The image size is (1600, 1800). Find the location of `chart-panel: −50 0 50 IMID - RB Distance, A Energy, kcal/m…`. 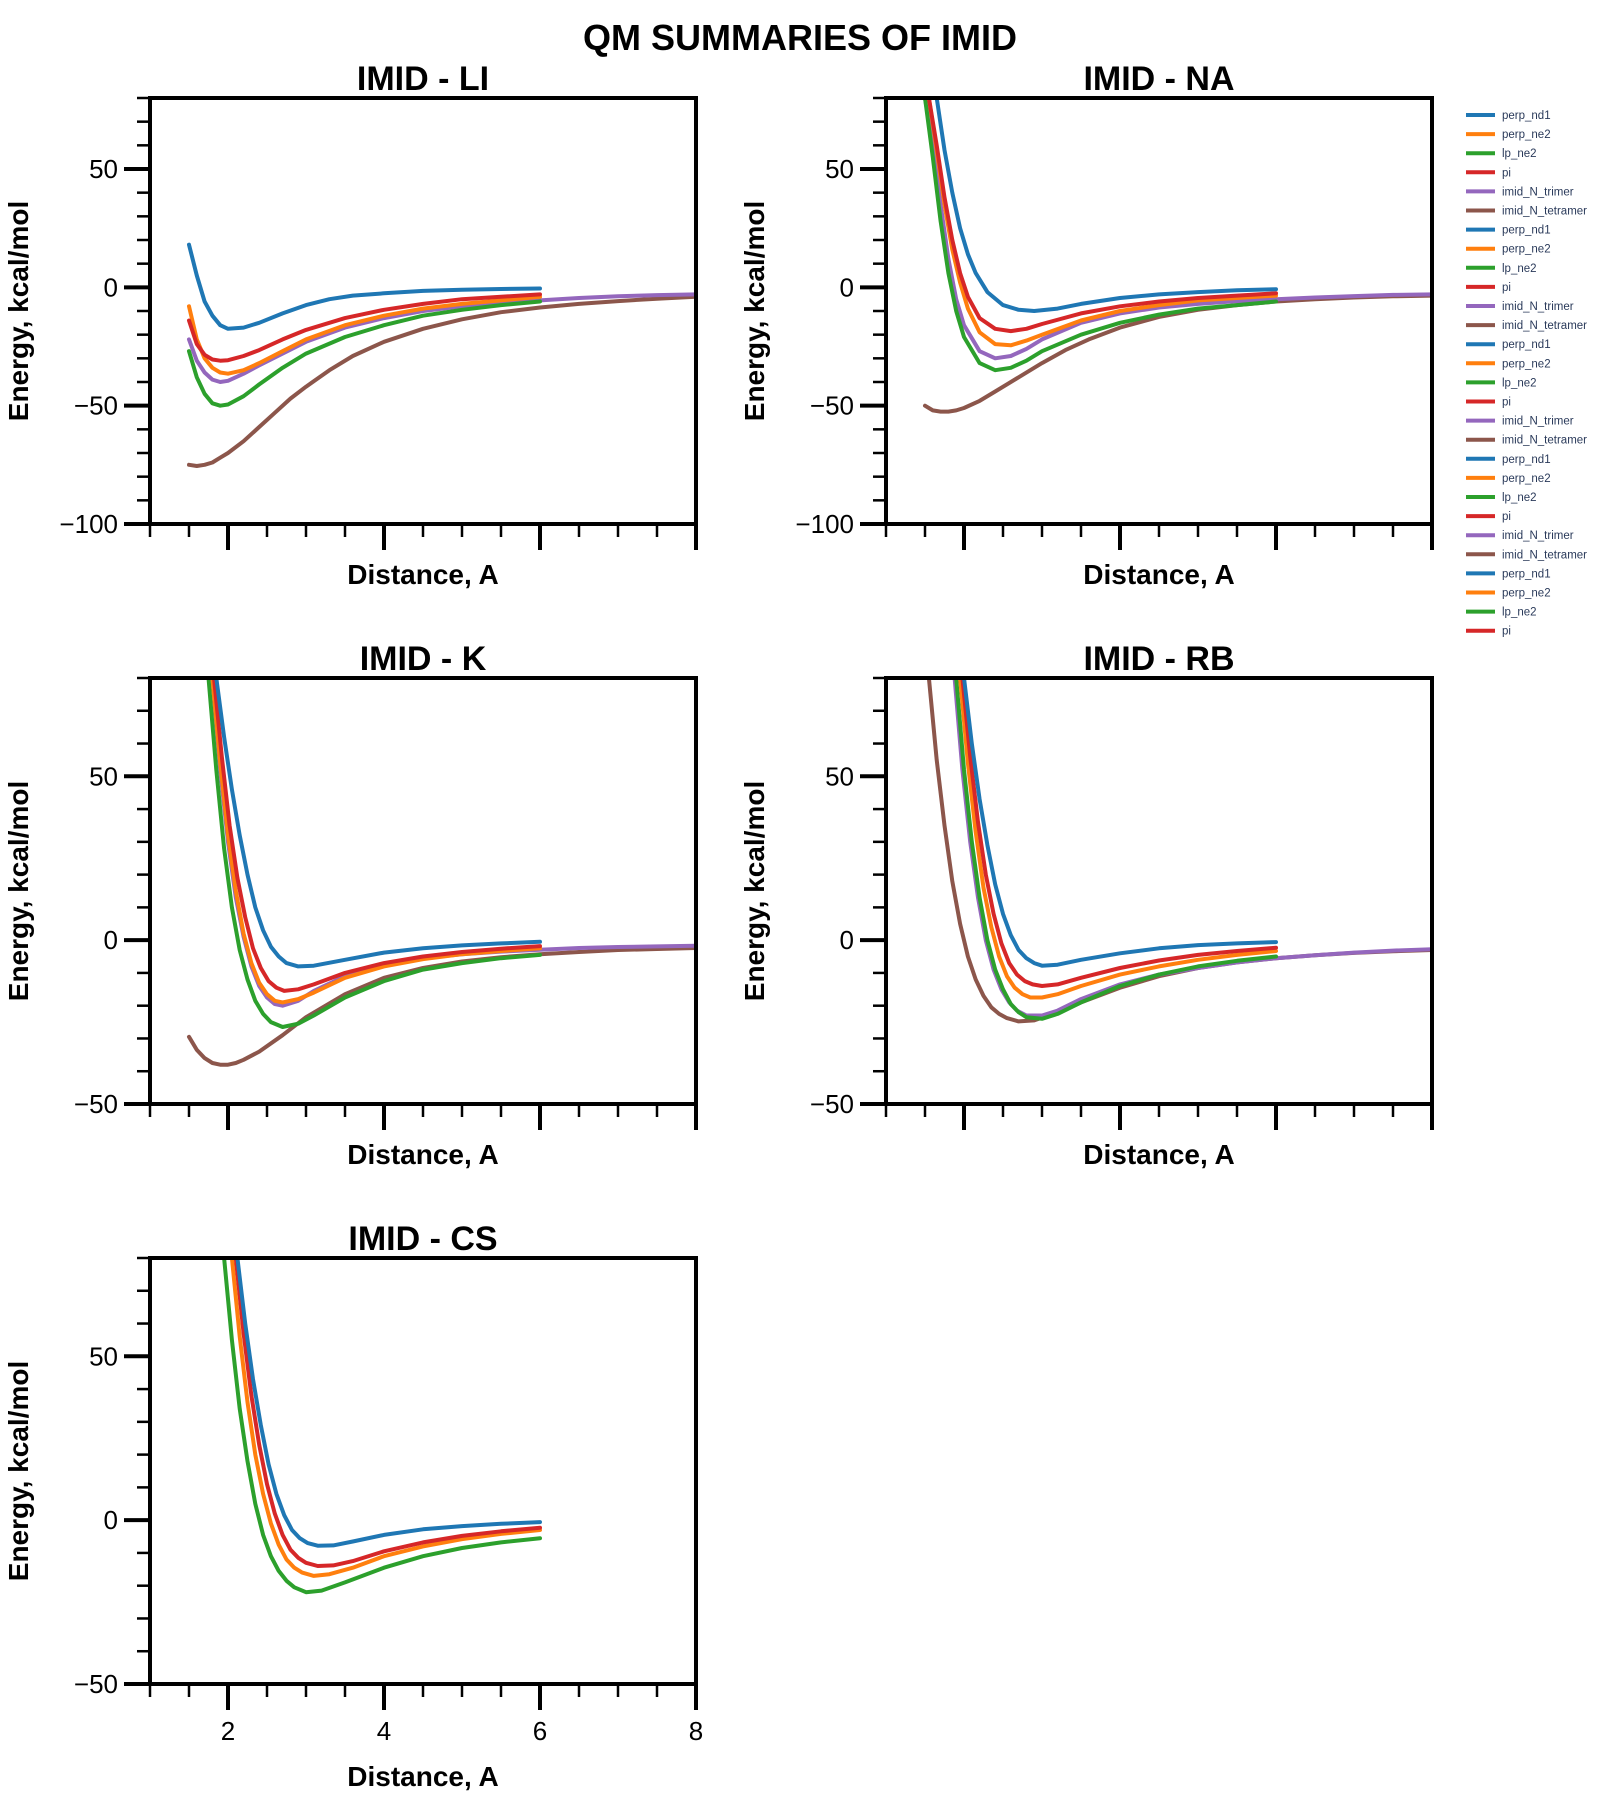

chart-panel: −50 0 50 IMID - RB Distance, A Energy, kcal/m… is located at coordinates (1086, 905).